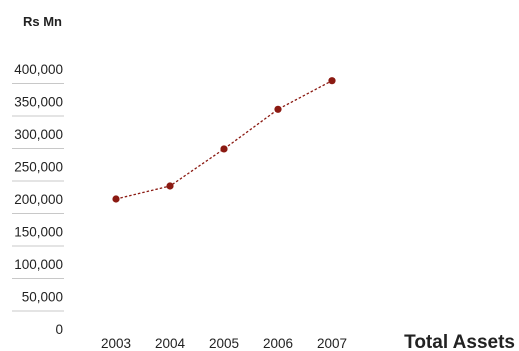 This screenshot has width=519, height=351. Describe the element at coordinates (38, 134) in the screenshot. I see `y-tick-label: 300,000` at that location.